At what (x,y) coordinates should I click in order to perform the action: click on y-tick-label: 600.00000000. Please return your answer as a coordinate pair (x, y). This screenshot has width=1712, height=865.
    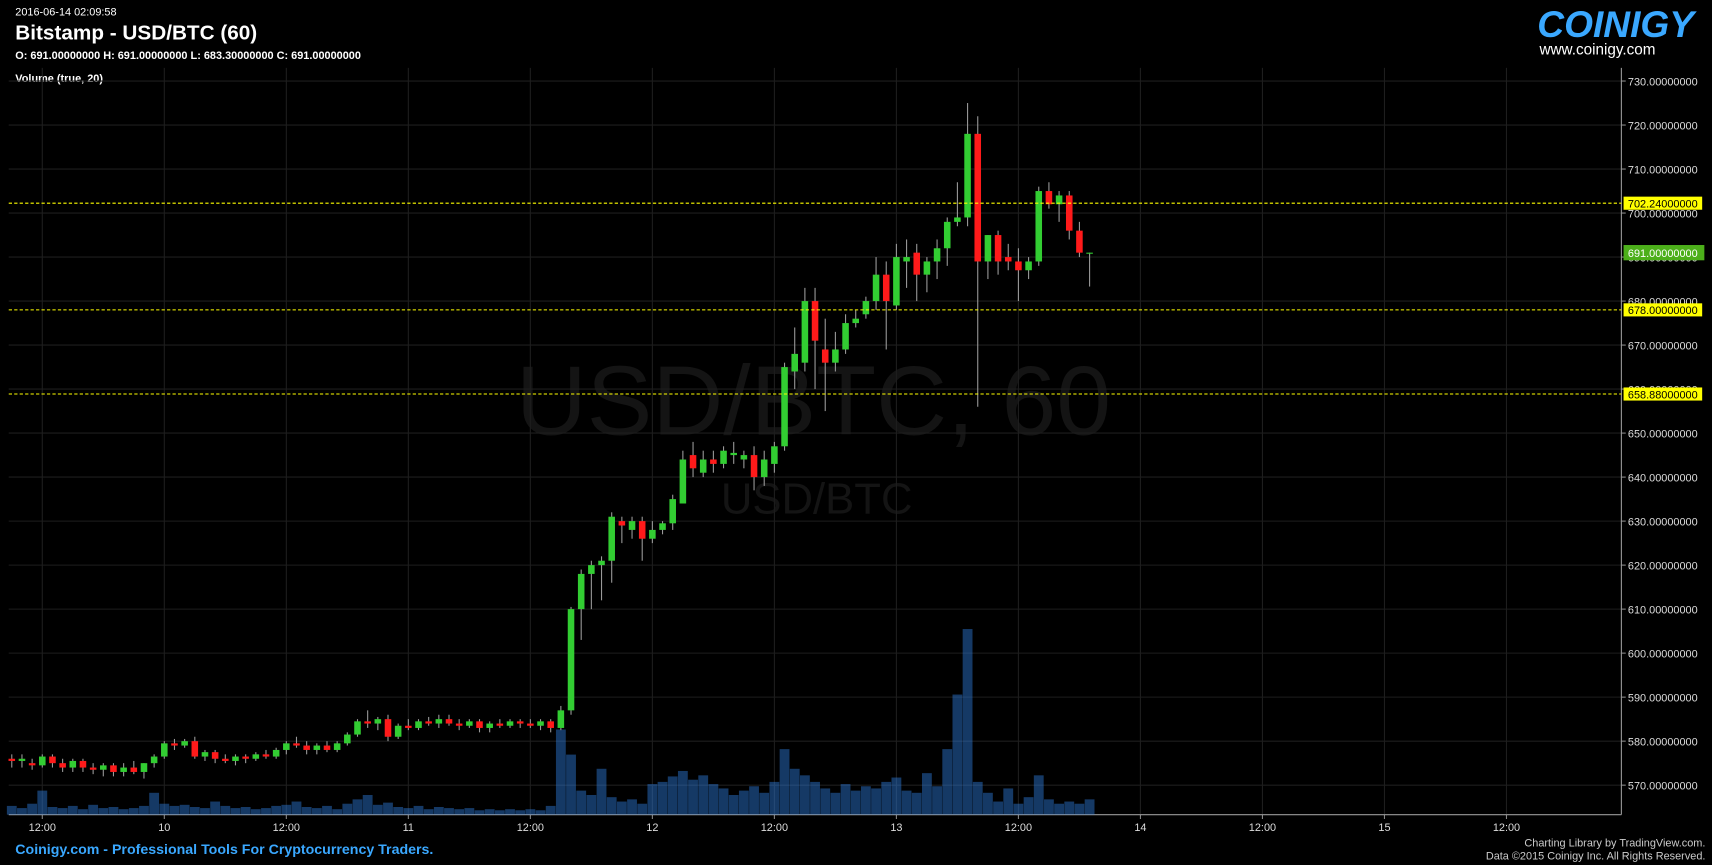
    Looking at the image, I should click on (1663, 655).